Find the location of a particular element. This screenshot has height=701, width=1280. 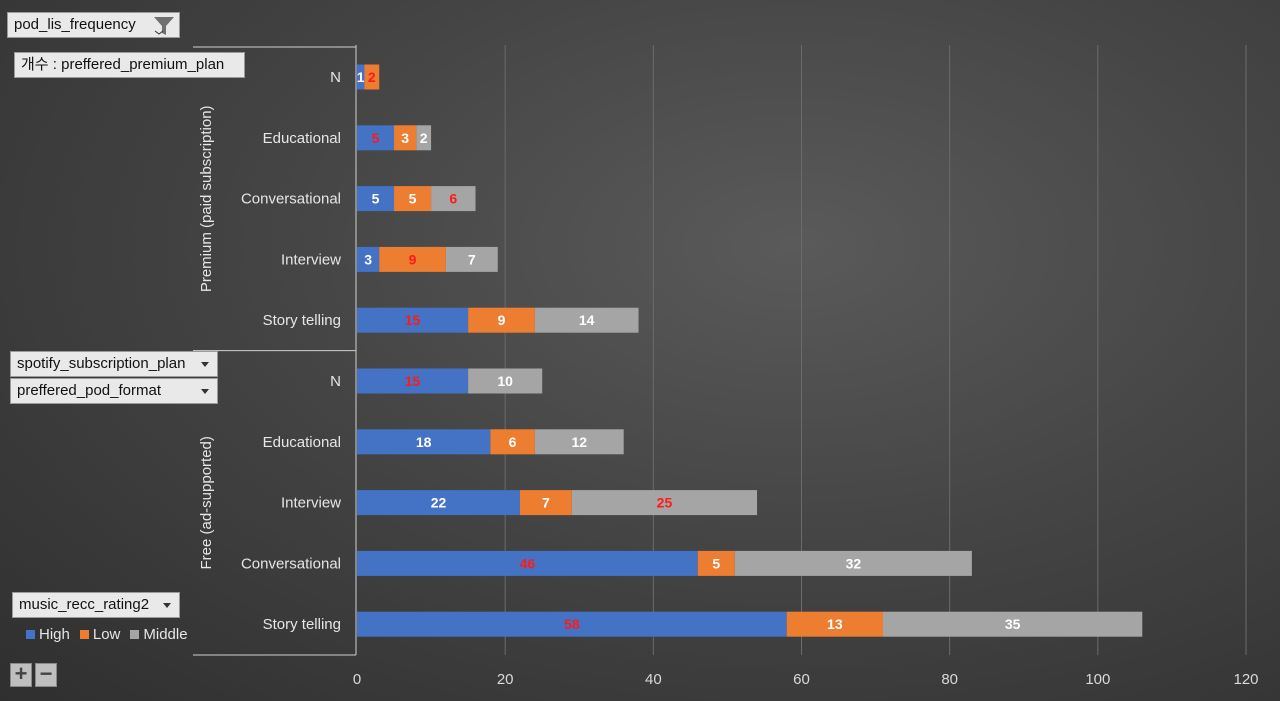

data-label: 58 is located at coordinates (572, 624).